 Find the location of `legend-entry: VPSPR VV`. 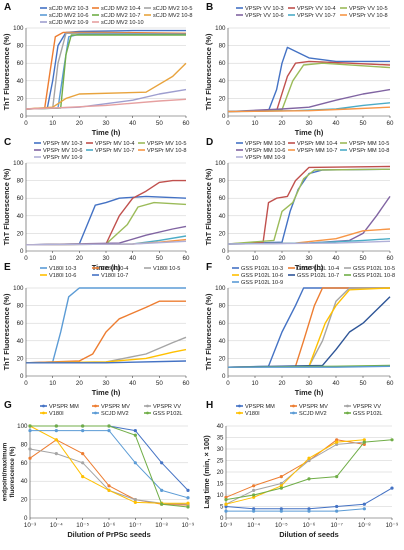

legend-entry: VPSPR VV is located at coordinates (167, 407).